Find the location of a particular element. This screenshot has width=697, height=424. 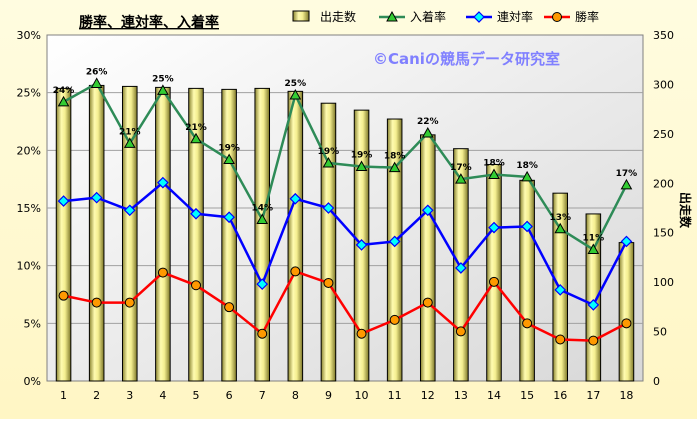

x-axis-tick-label: 17 is located at coordinates (593, 395).